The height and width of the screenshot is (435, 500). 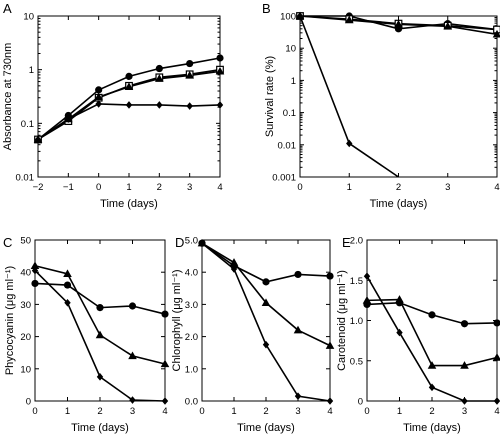 What do you see at coordinates (25, 305) in the screenshot?
I see `y-tick-label: 30` at bounding box center [25, 305].